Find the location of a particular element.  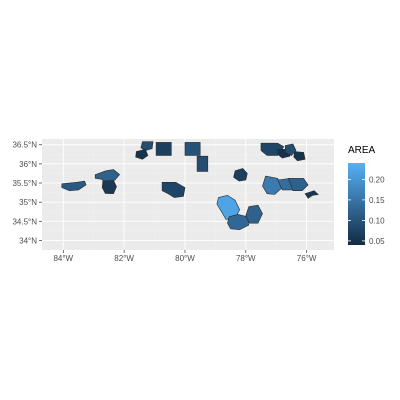

y-tick-label: 36.5°N is located at coordinates (24, 145).